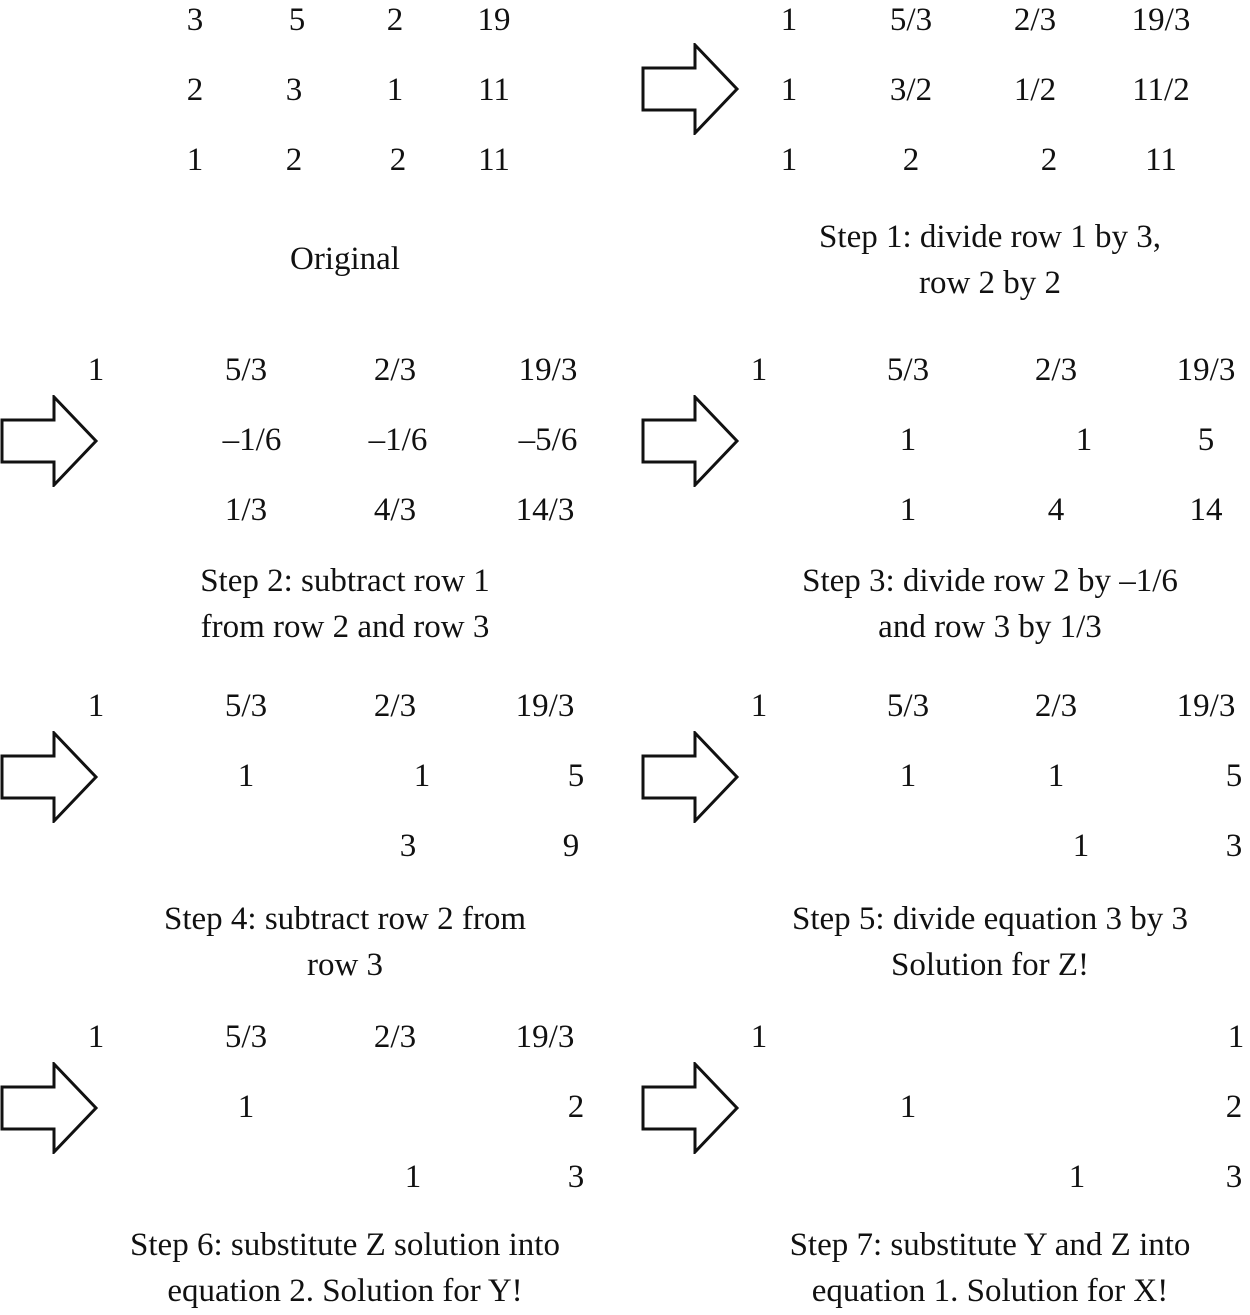 The height and width of the screenshot is (1315, 1250). Describe the element at coordinates (1056, 510) in the screenshot. I see `cell: 4` at that location.